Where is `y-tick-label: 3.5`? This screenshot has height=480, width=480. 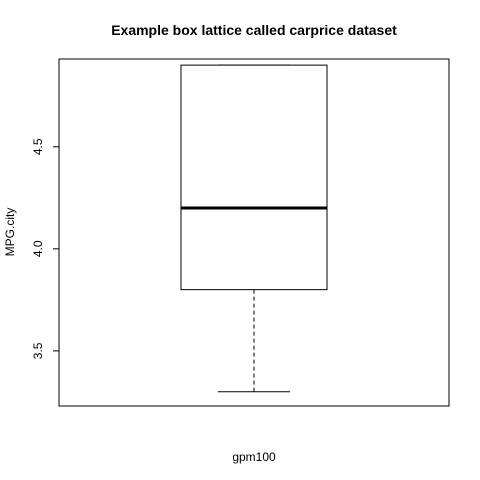
y-tick-label: 3.5 is located at coordinates (38, 350).